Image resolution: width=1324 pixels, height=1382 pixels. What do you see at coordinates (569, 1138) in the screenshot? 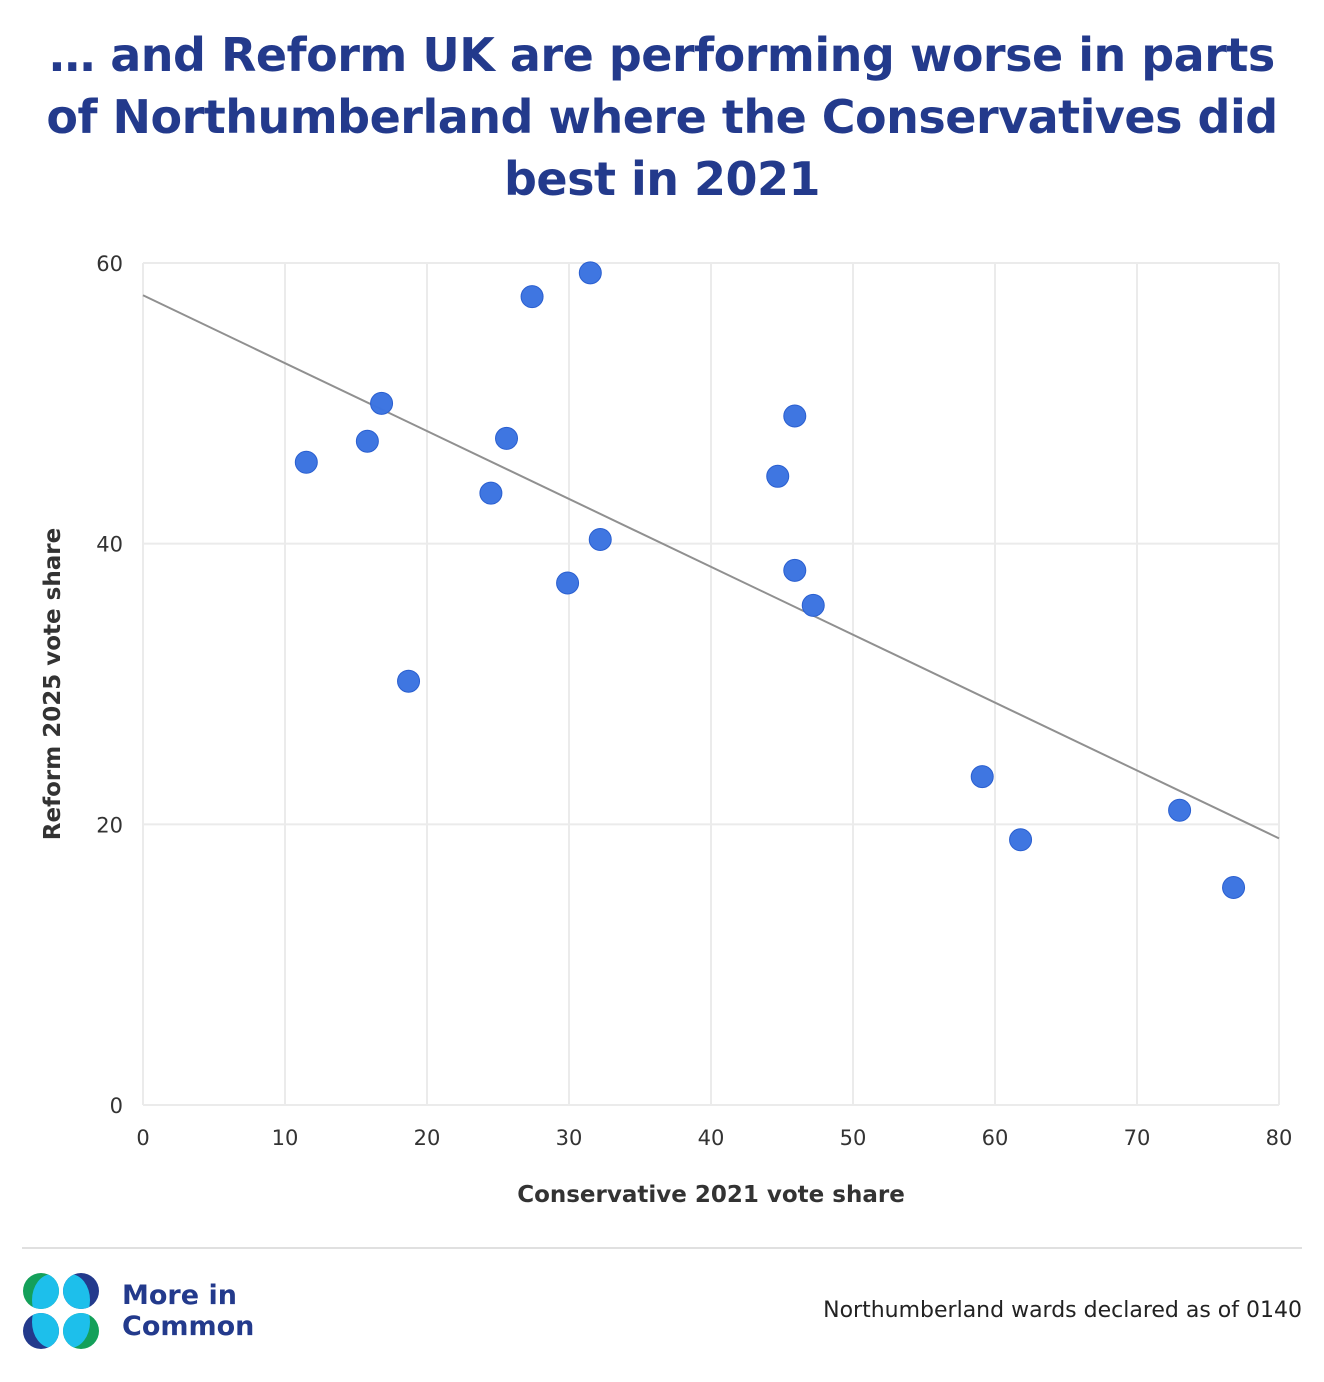
I see `x-tick-label: 30` at bounding box center [569, 1138].